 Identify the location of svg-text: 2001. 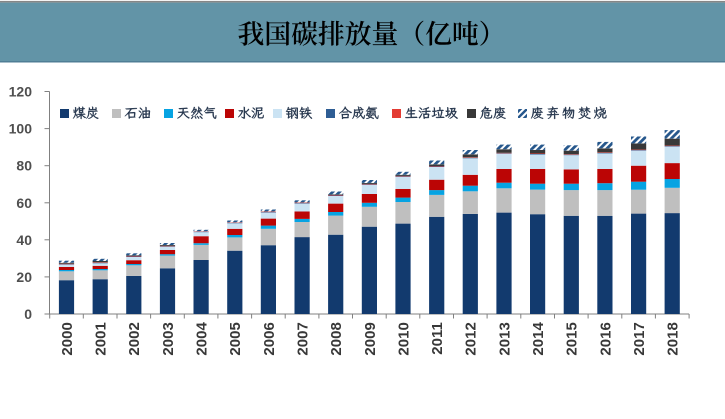
(101, 338).